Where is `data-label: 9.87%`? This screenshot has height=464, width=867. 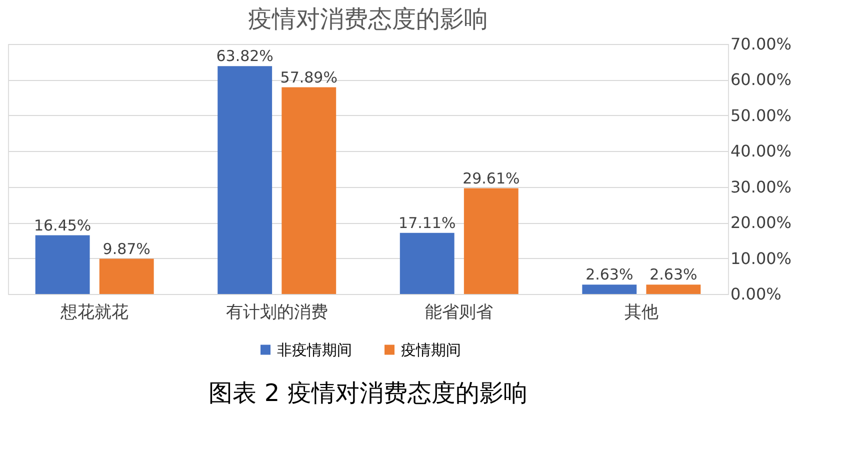
data-label: 9.87% is located at coordinates (126, 249).